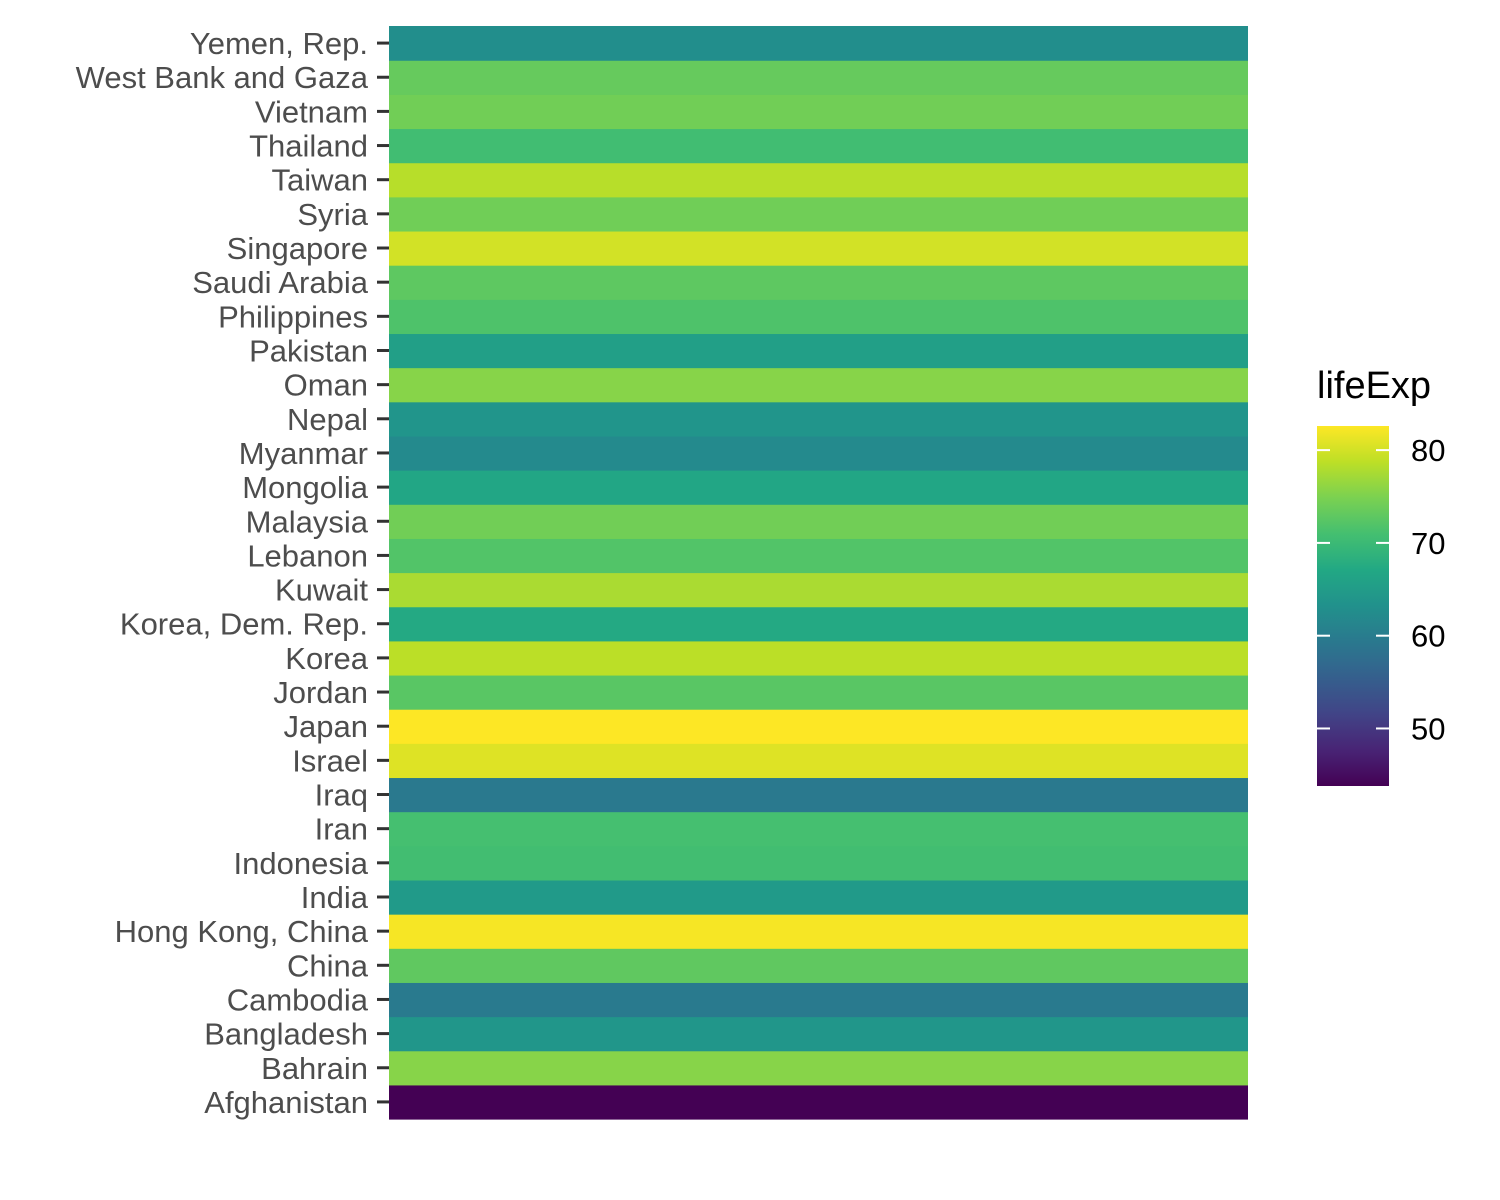  I want to click on y-tick-label: Mongolia, so click(305, 487).